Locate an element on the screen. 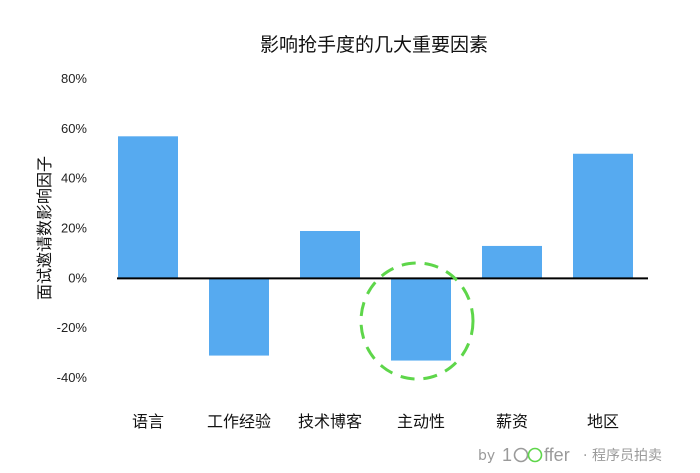 Image resolution: width=700 pixels, height=473 pixels. y-tick-label: 60% is located at coordinates (74, 128).